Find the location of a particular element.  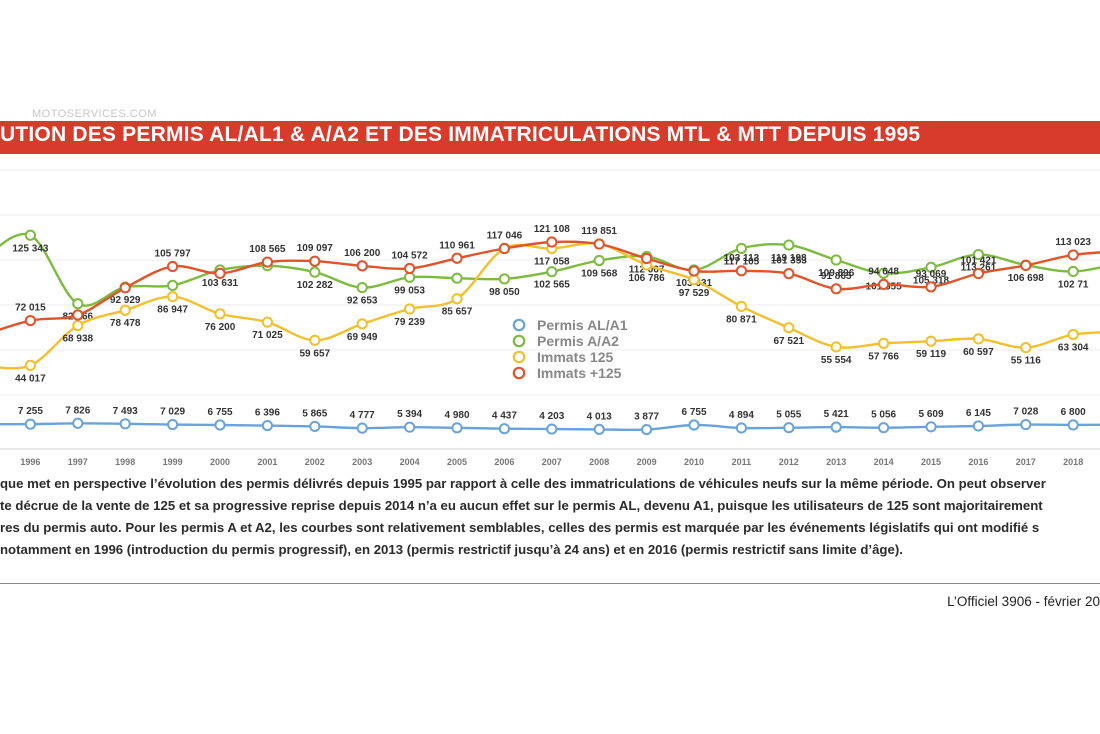

x-tick-label: 2013 is located at coordinates (836, 462).